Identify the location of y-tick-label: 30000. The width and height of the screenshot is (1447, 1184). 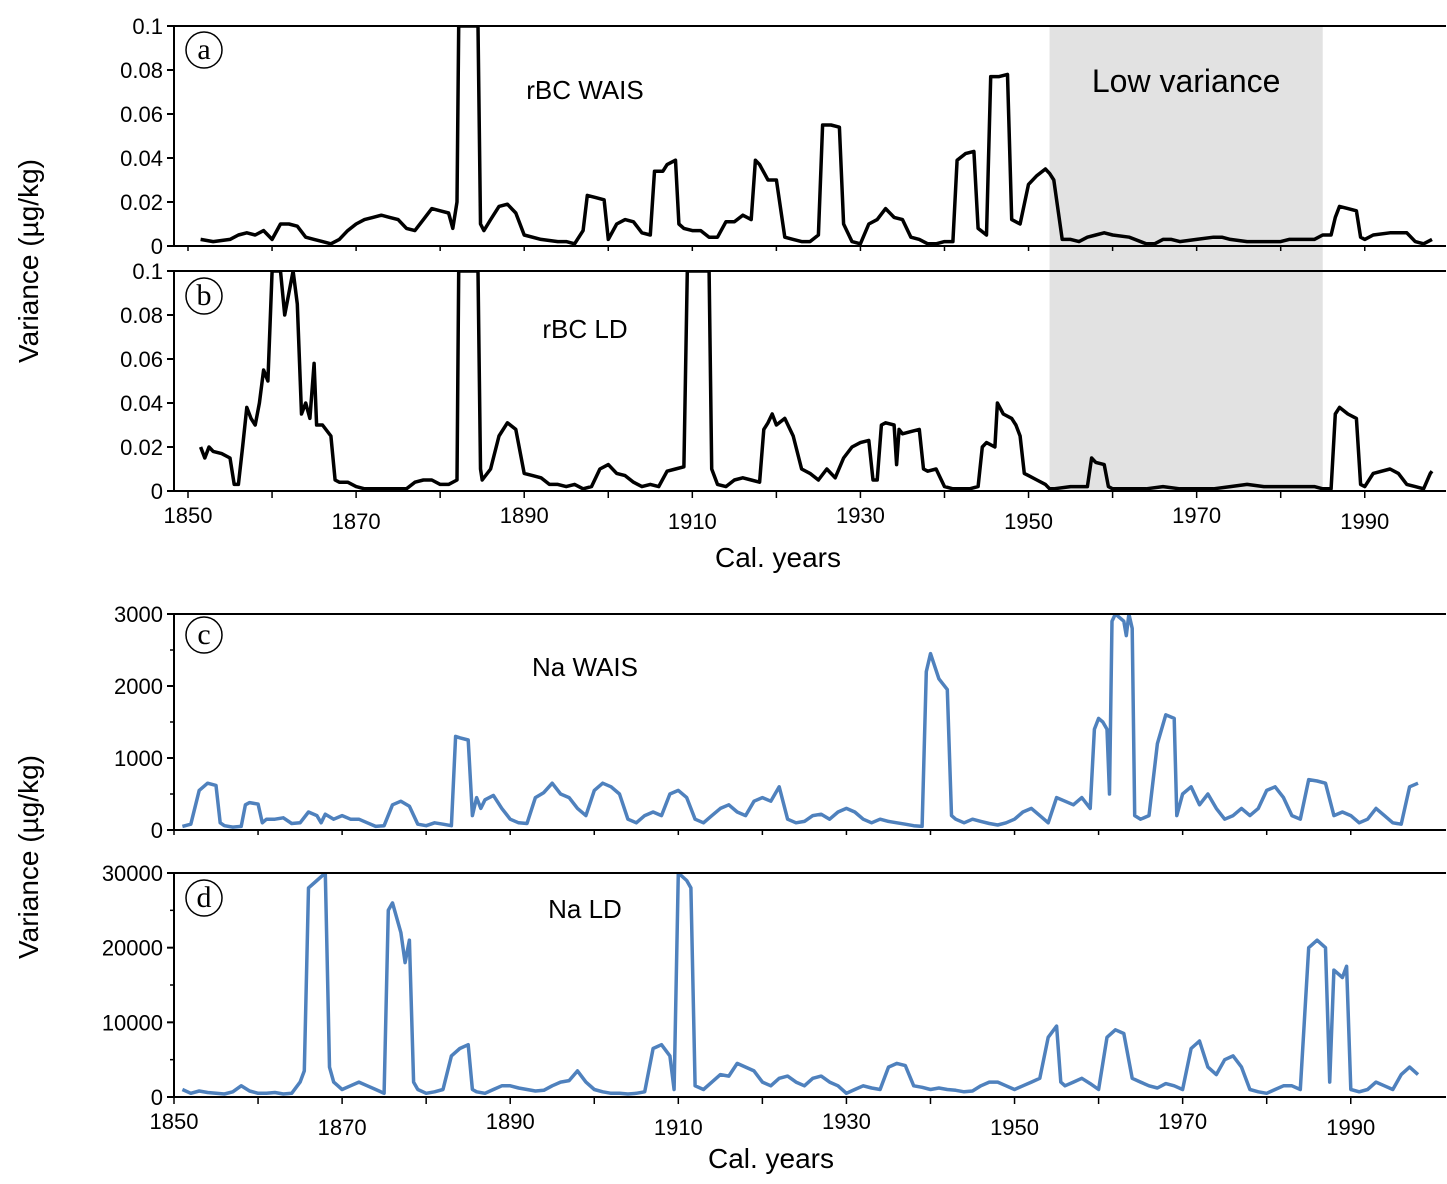
(132, 873).